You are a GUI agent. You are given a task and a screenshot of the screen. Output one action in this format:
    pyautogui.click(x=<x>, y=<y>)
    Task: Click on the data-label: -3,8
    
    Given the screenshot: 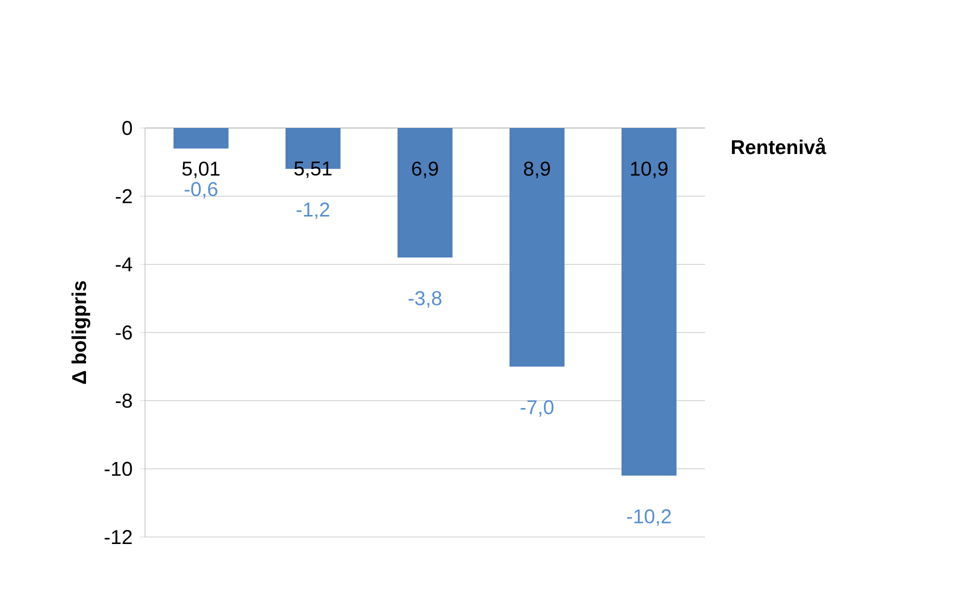 What is the action you would take?
    pyautogui.click(x=425, y=299)
    